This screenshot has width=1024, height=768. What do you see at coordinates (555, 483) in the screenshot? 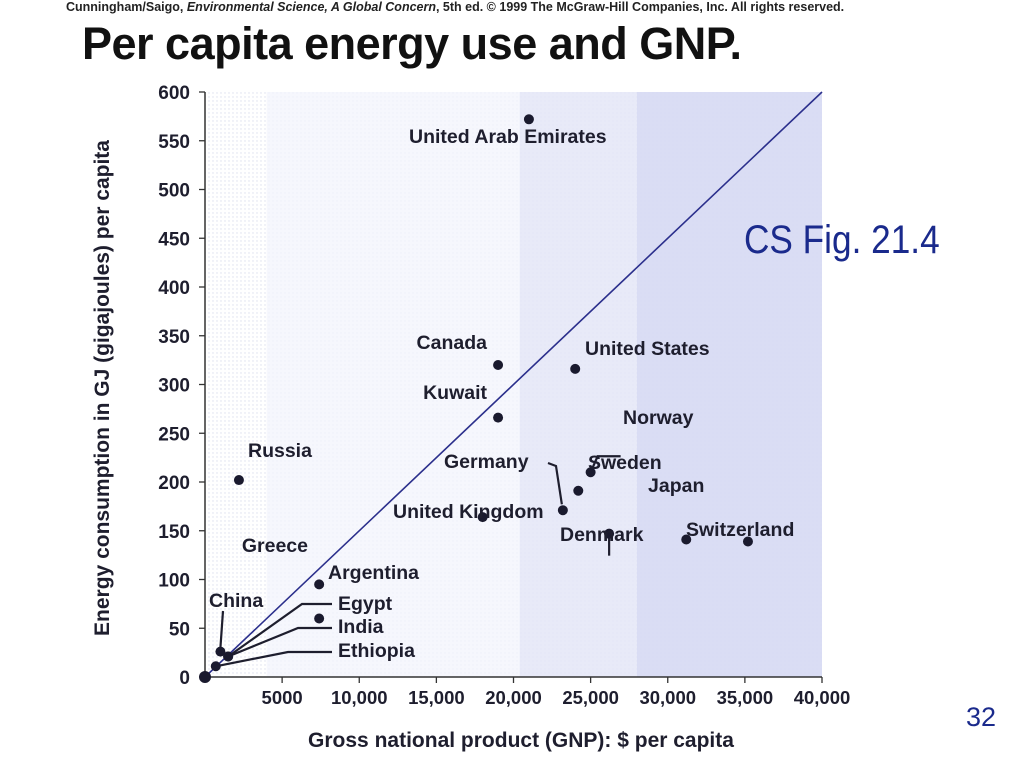
I see `leader-germany` at bounding box center [555, 483].